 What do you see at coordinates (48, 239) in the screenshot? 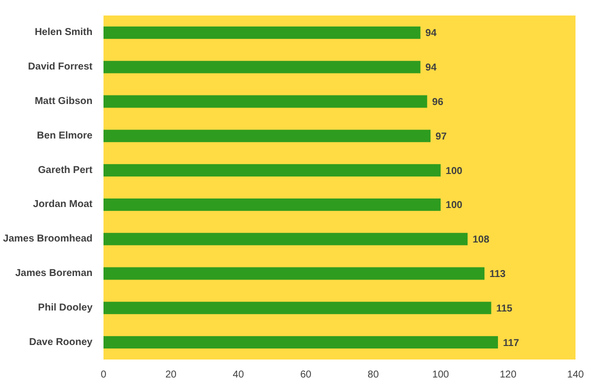
I see `y-tick-label: James Broomhead` at bounding box center [48, 239].